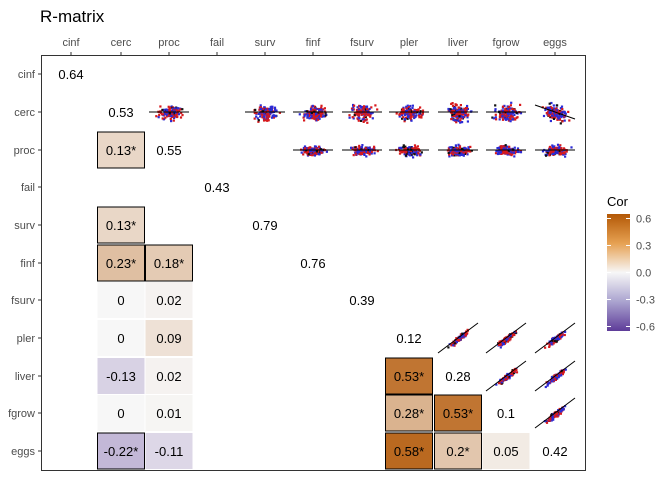  I want to click on legend-colorbar, so click(618, 272).